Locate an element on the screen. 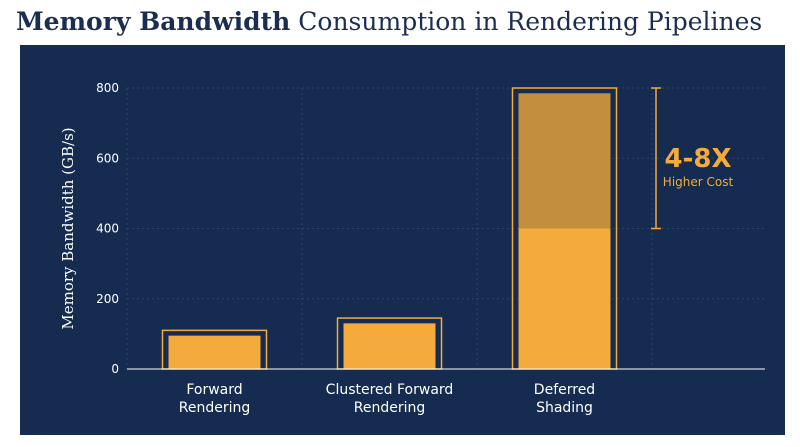 The image size is (800, 447). y-tick-label: 400 is located at coordinates (107, 229).